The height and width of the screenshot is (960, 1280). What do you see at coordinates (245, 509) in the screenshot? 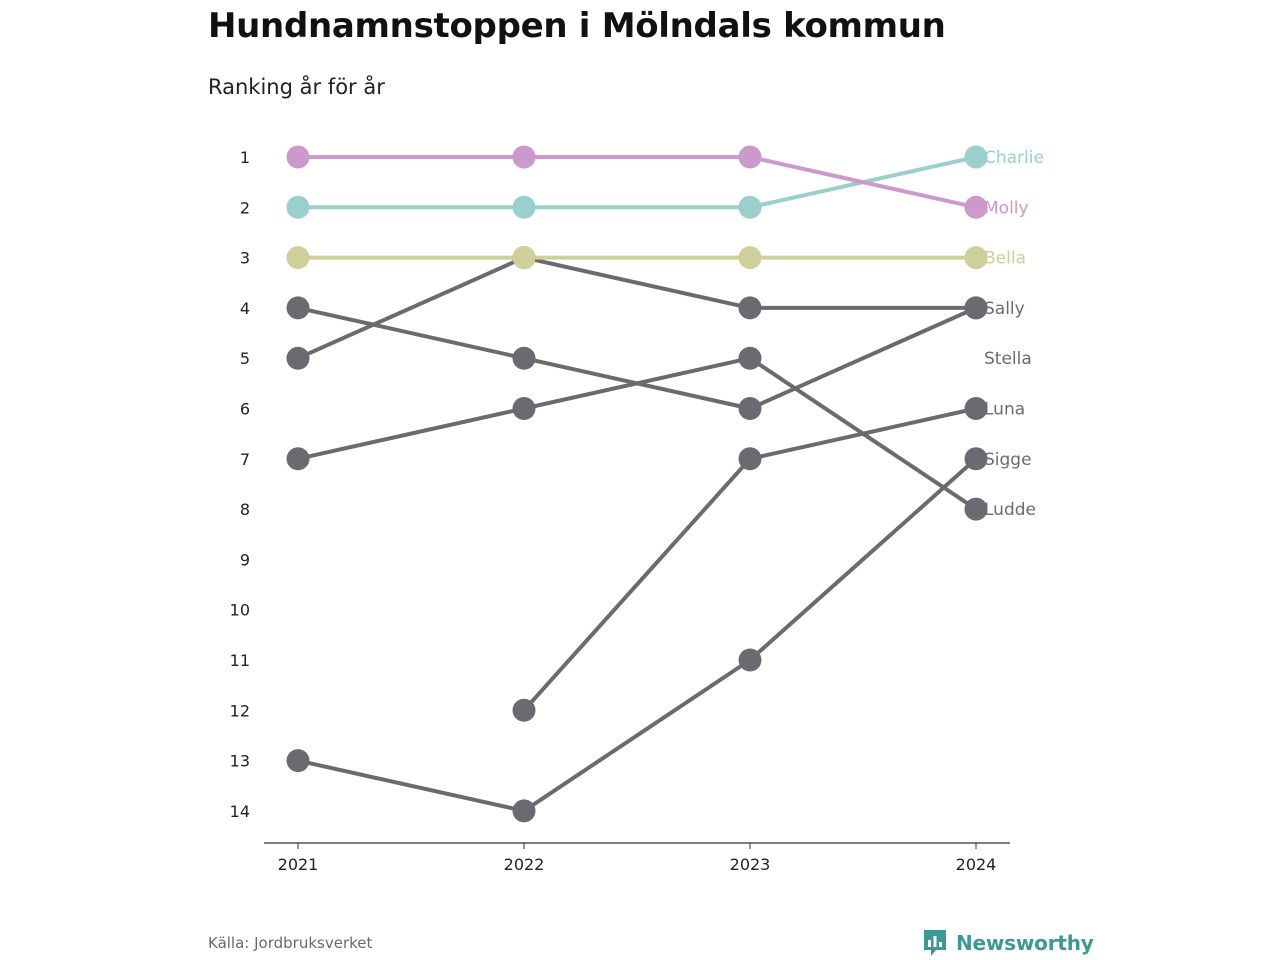
I see `y-tick-label: 8` at bounding box center [245, 509].